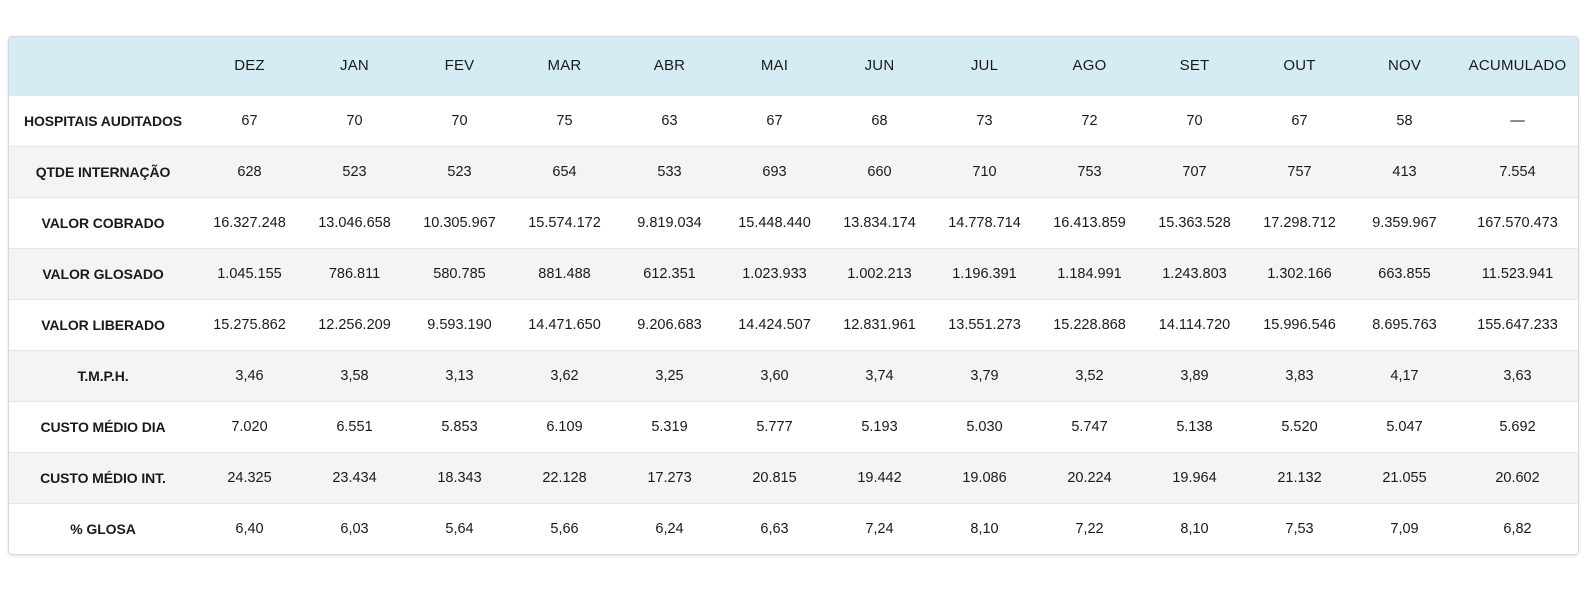 The width and height of the screenshot is (1587, 602). I want to click on table-cell: 9.206.683, so click(669, 324).